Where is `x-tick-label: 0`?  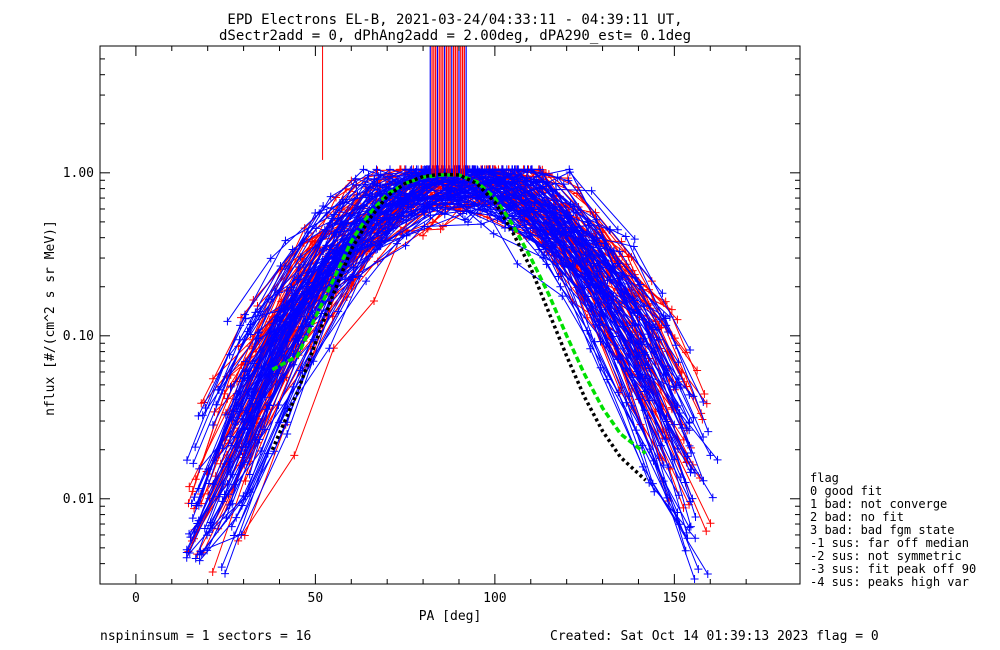
x-tick-label: 0 is located at coordinates (136, 598).